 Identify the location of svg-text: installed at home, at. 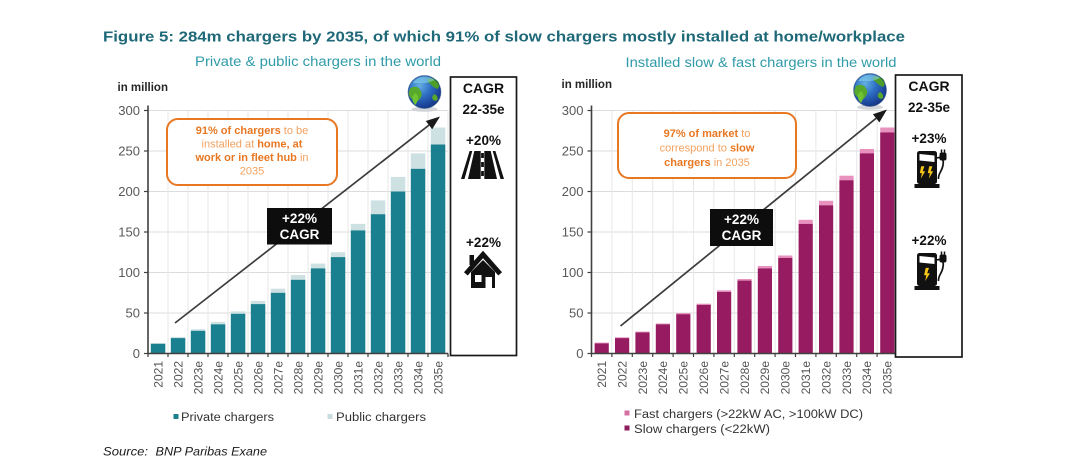
(252, 145).